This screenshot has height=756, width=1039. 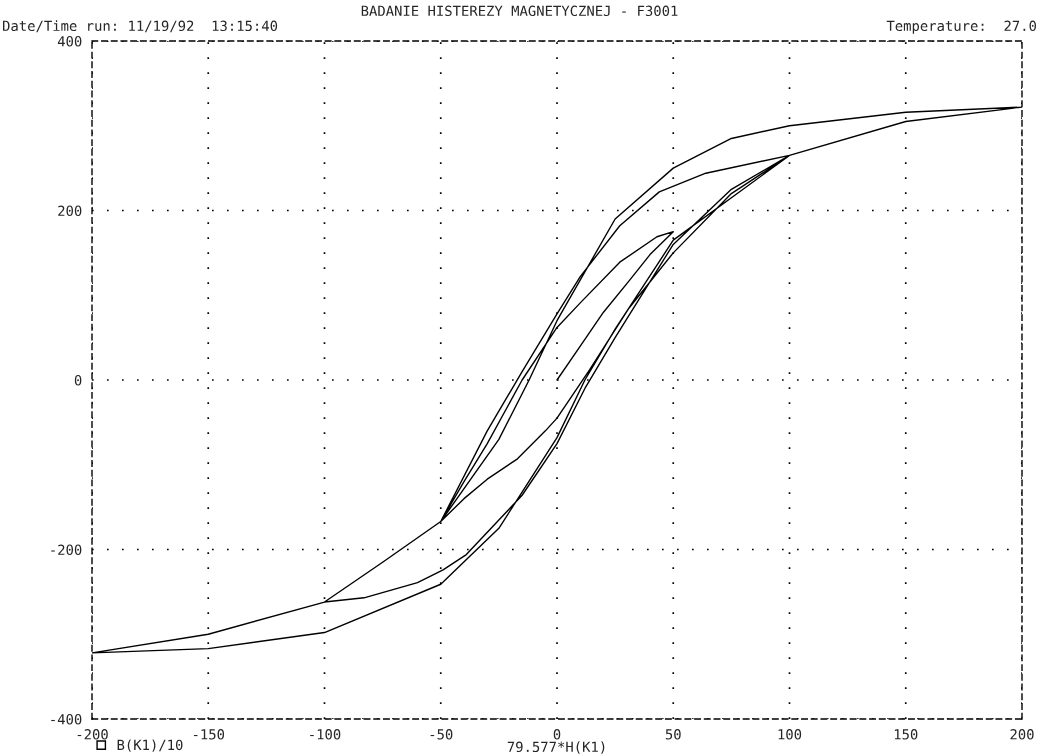 What do you see at coordinates (790, 734) in the screenshot?
I see `x-tick-label: 100` at bounding box center [790, 734].